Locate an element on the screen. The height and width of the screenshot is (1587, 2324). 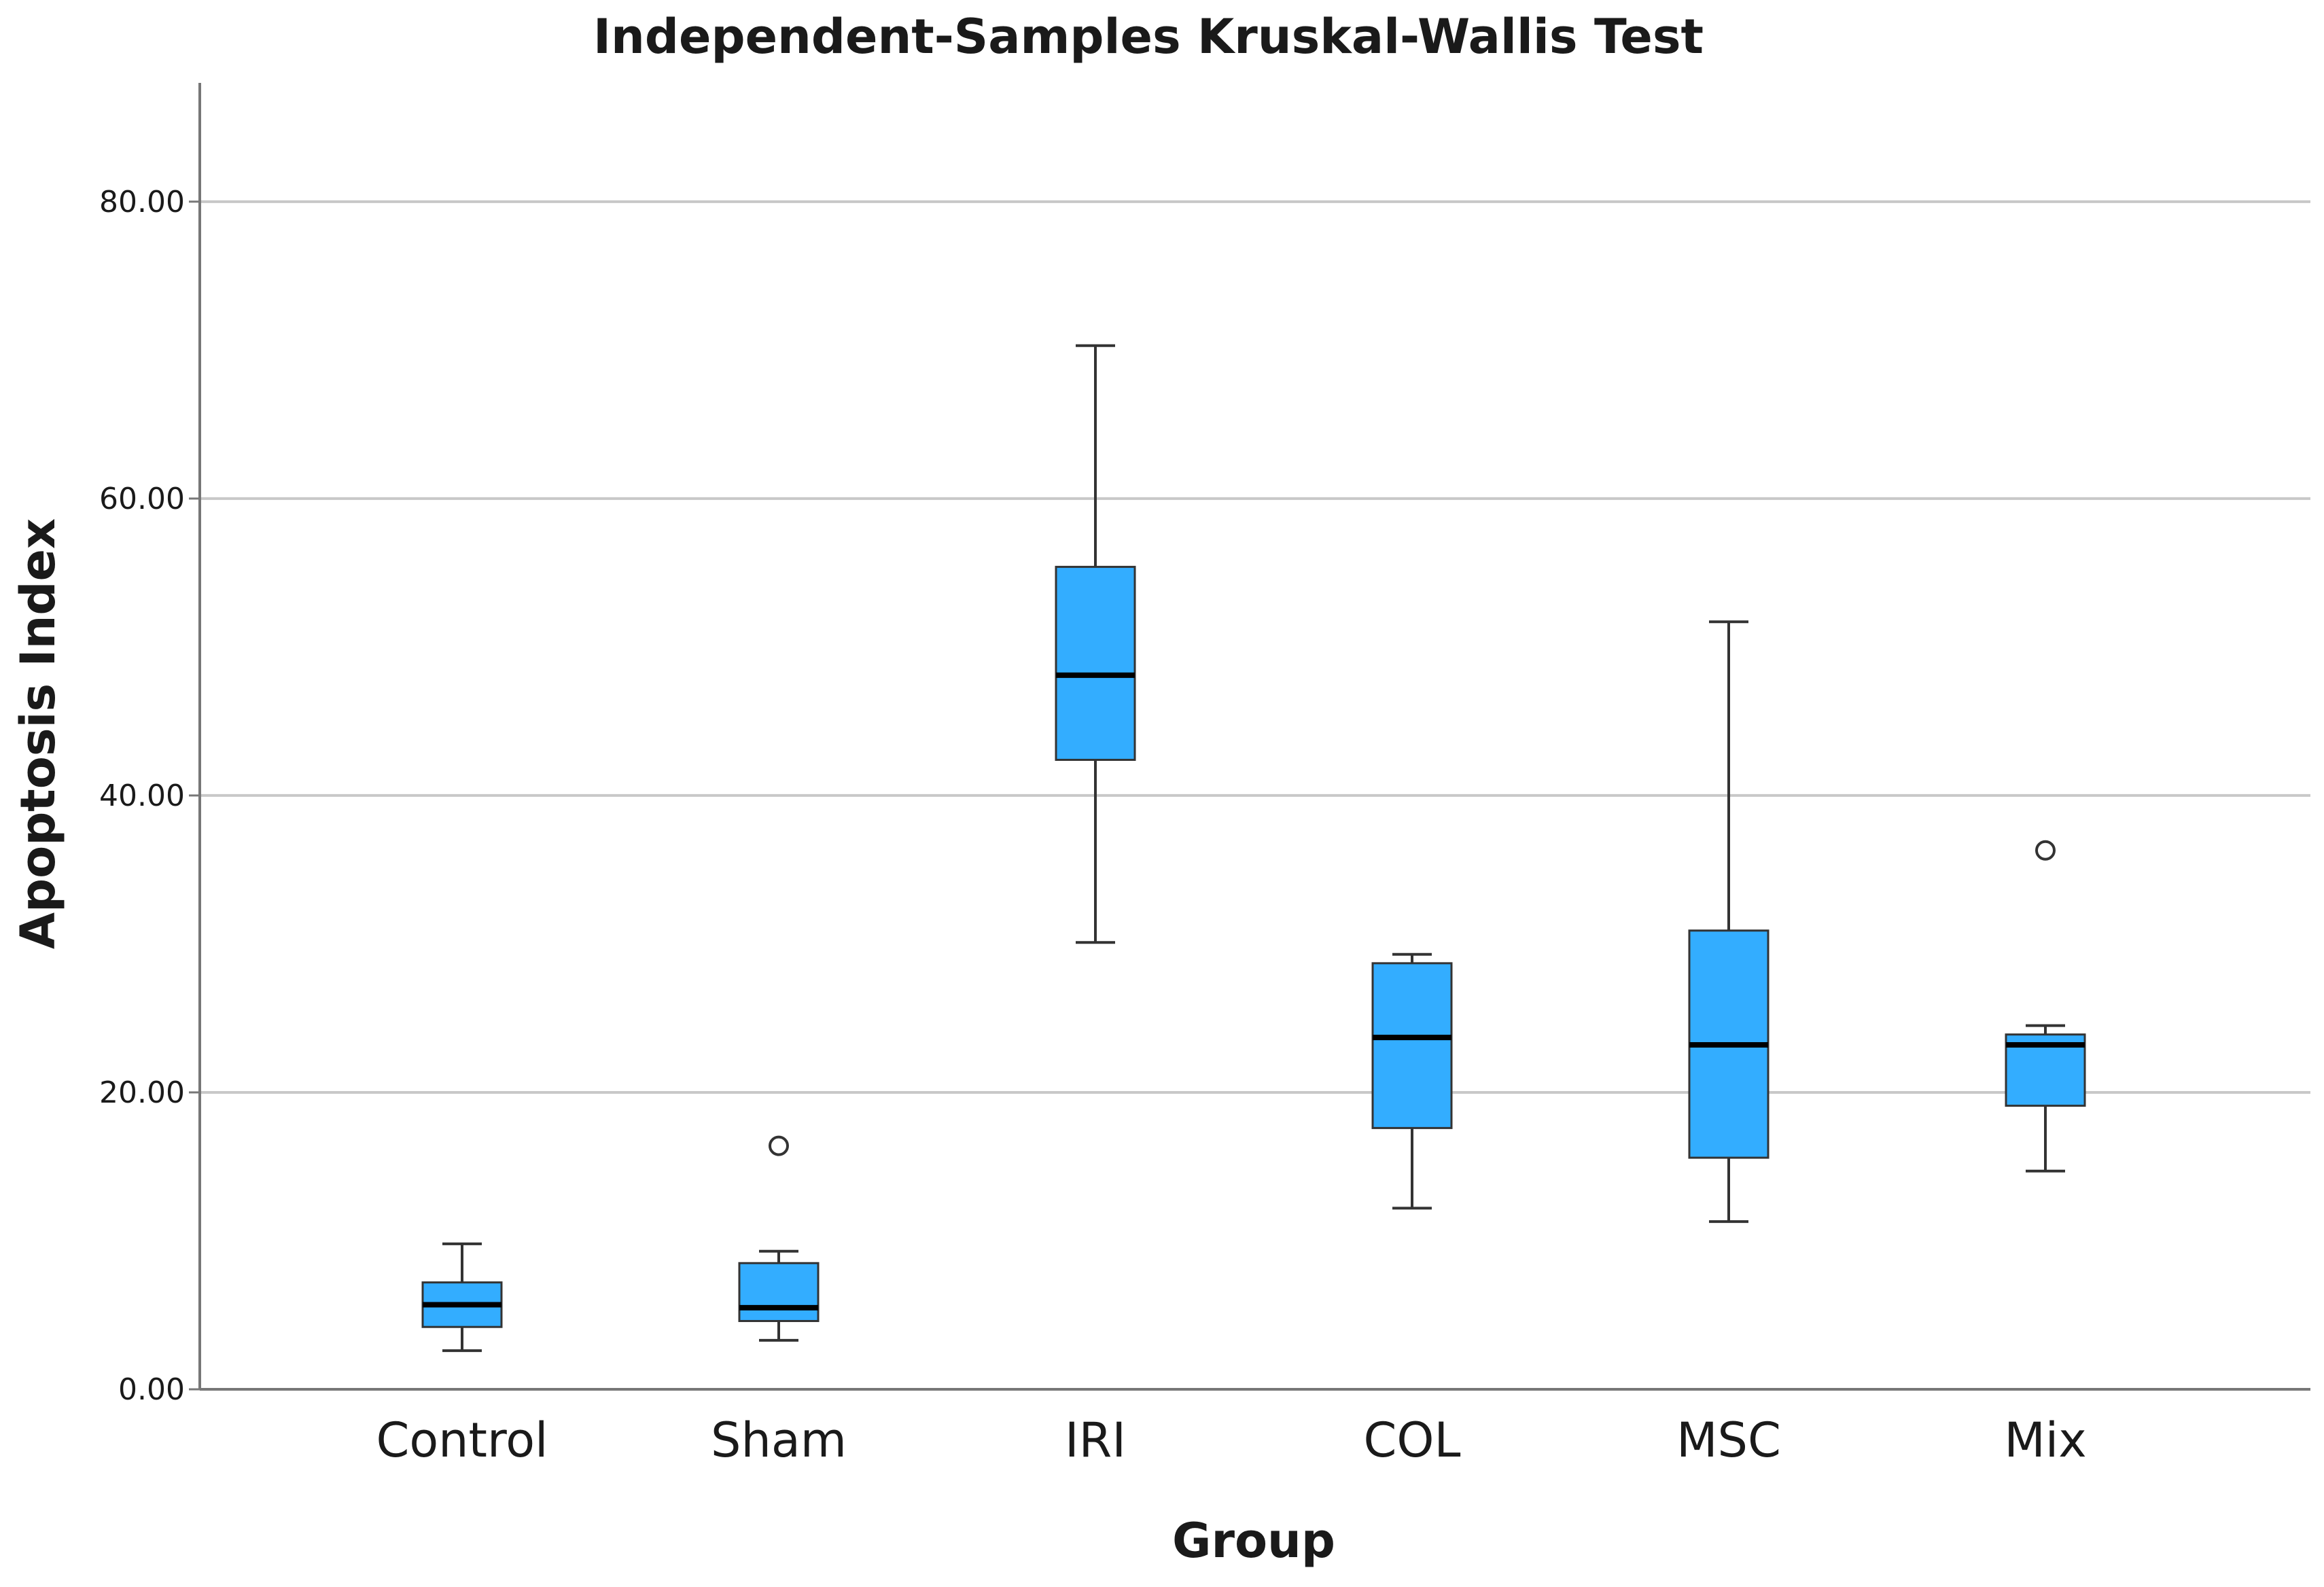
box-mix is located at coordinates (2045, 1006).